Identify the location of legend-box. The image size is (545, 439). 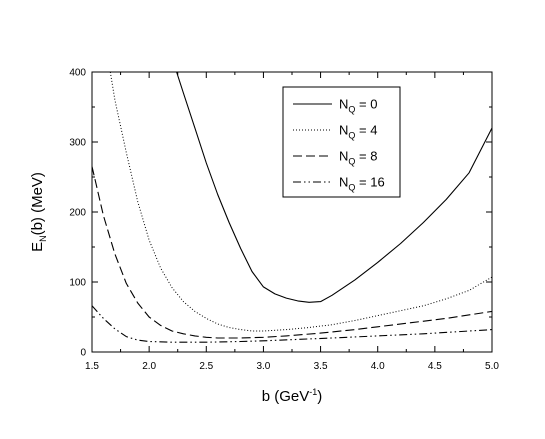
(341, 142).